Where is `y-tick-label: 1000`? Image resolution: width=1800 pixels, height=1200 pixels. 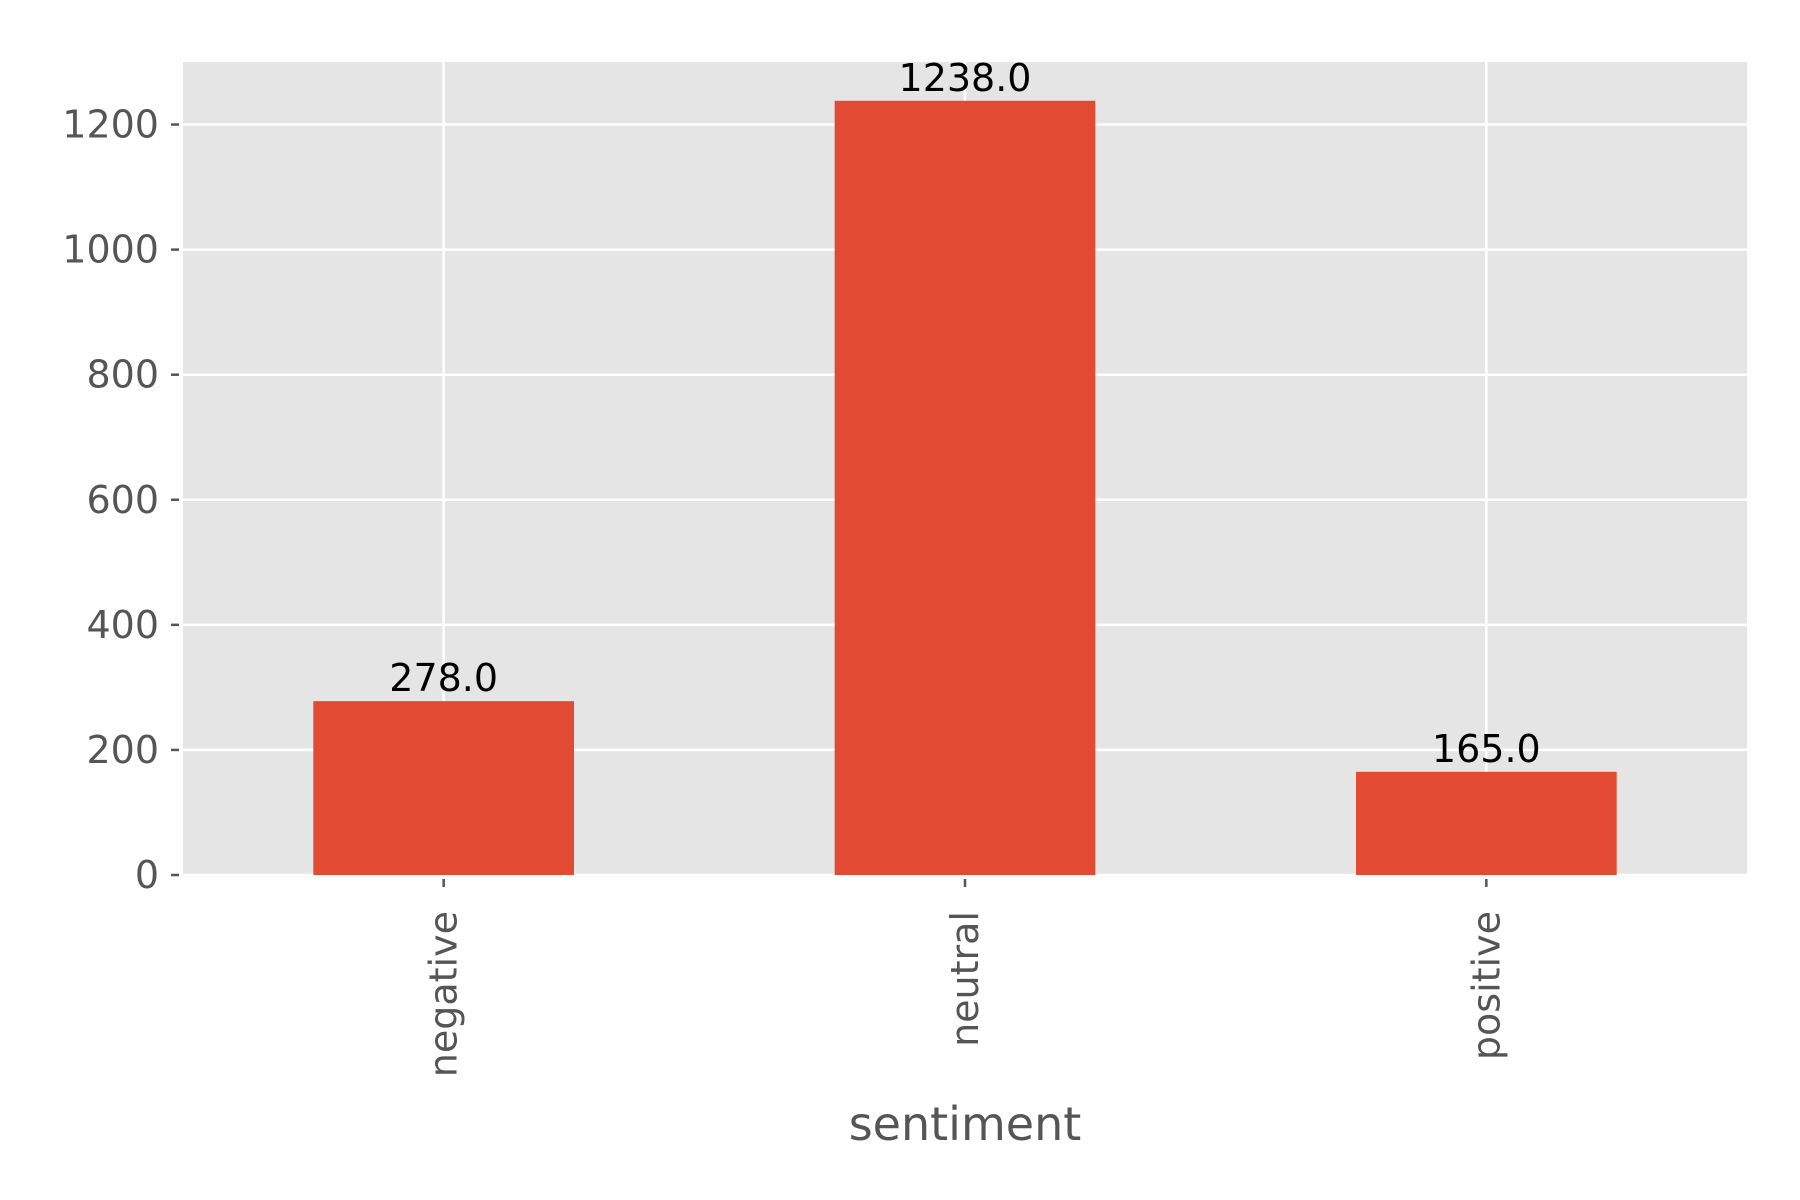
y-tick-label: 1000 is located at coordinates (110, 250).